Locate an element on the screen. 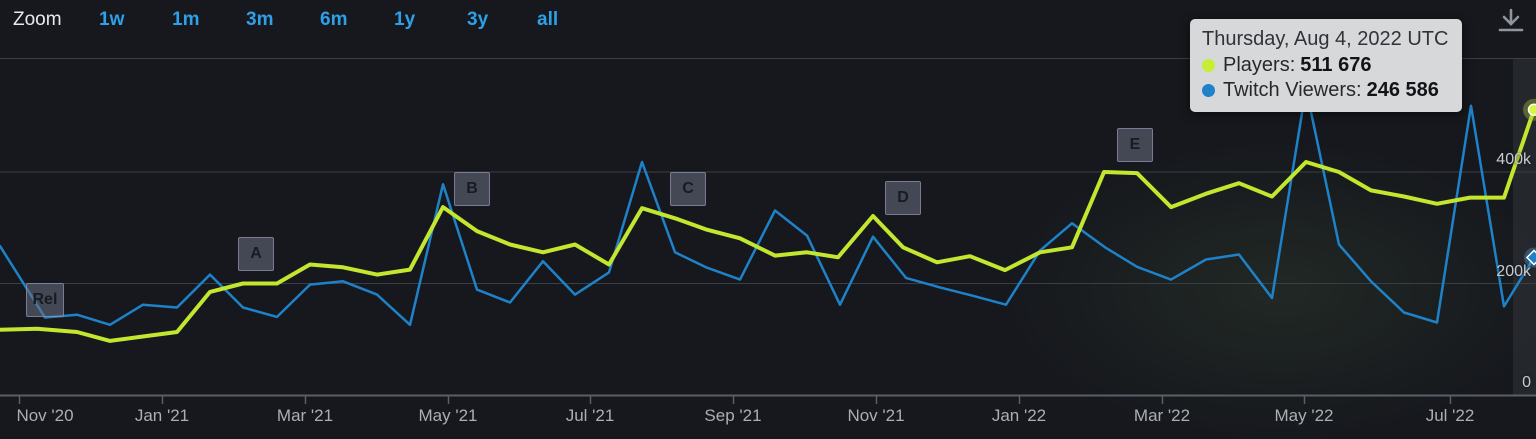 This screenshot has height=439, width=1536. event-flag-D: D is located at coordinates (903, 198).